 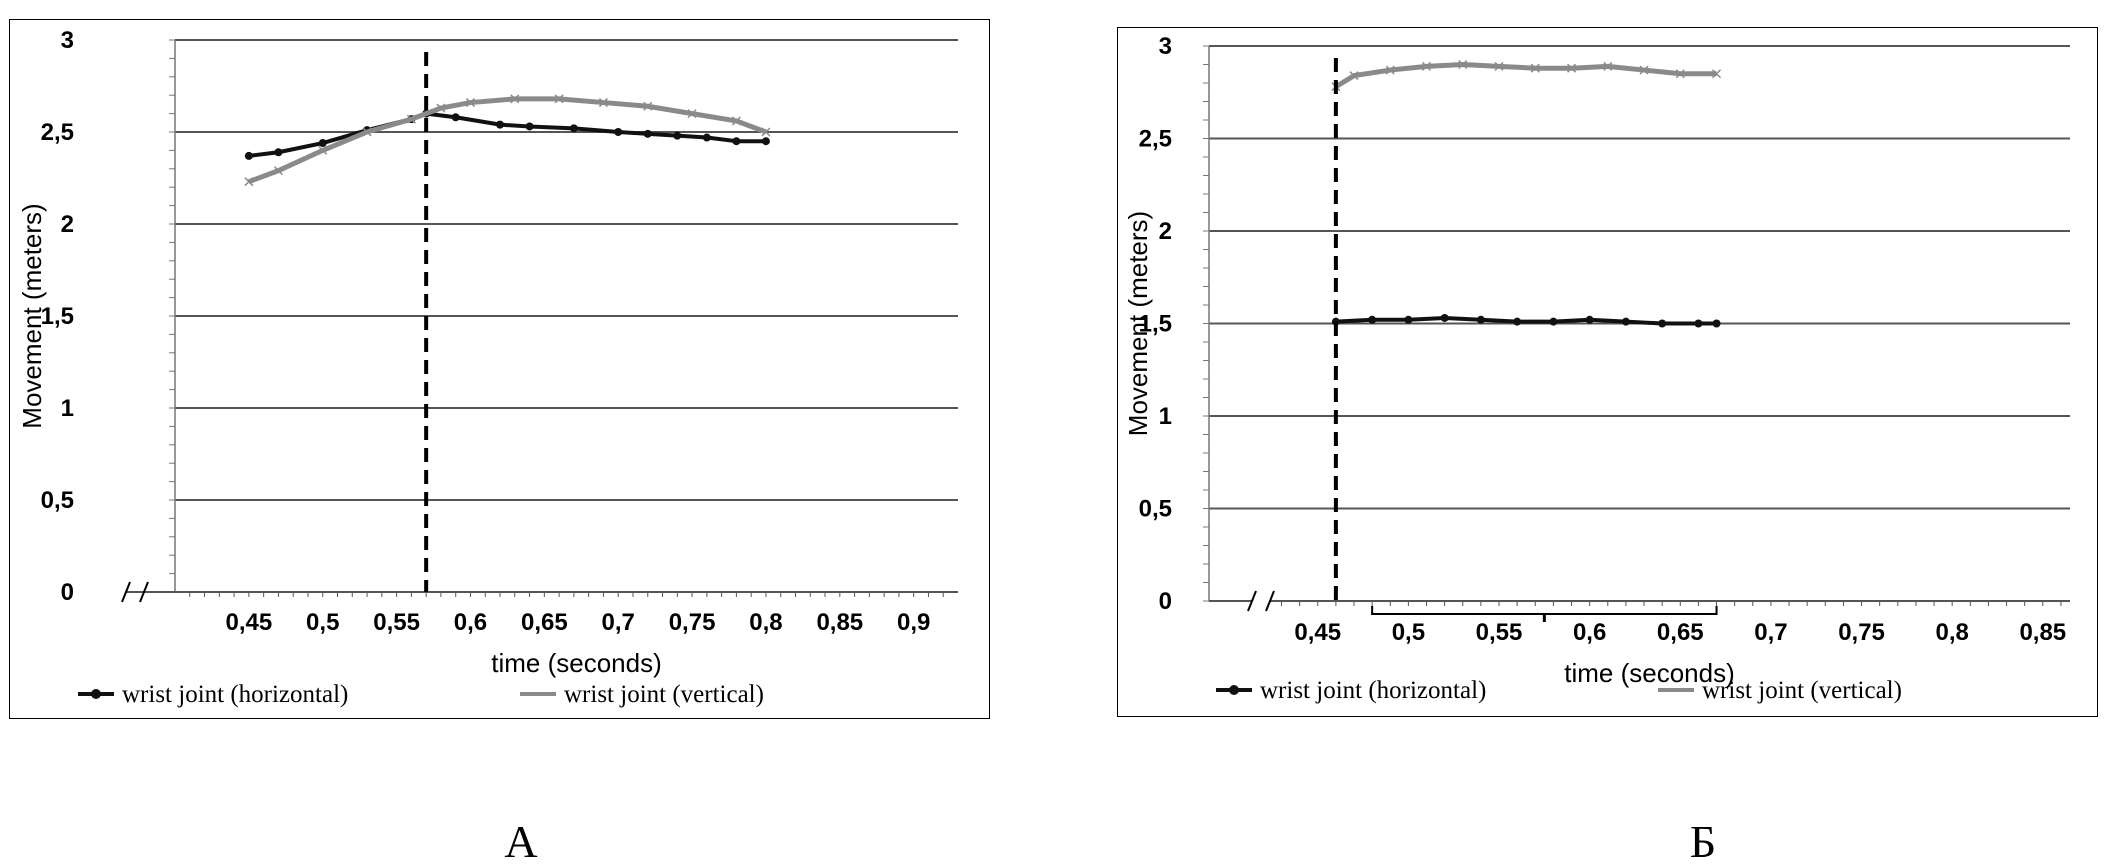 What do you see at coordinates (249, 622) in the screenshot?
I see `chart-a-x-tick-label: 0,45` at bounding box center [249, 622].